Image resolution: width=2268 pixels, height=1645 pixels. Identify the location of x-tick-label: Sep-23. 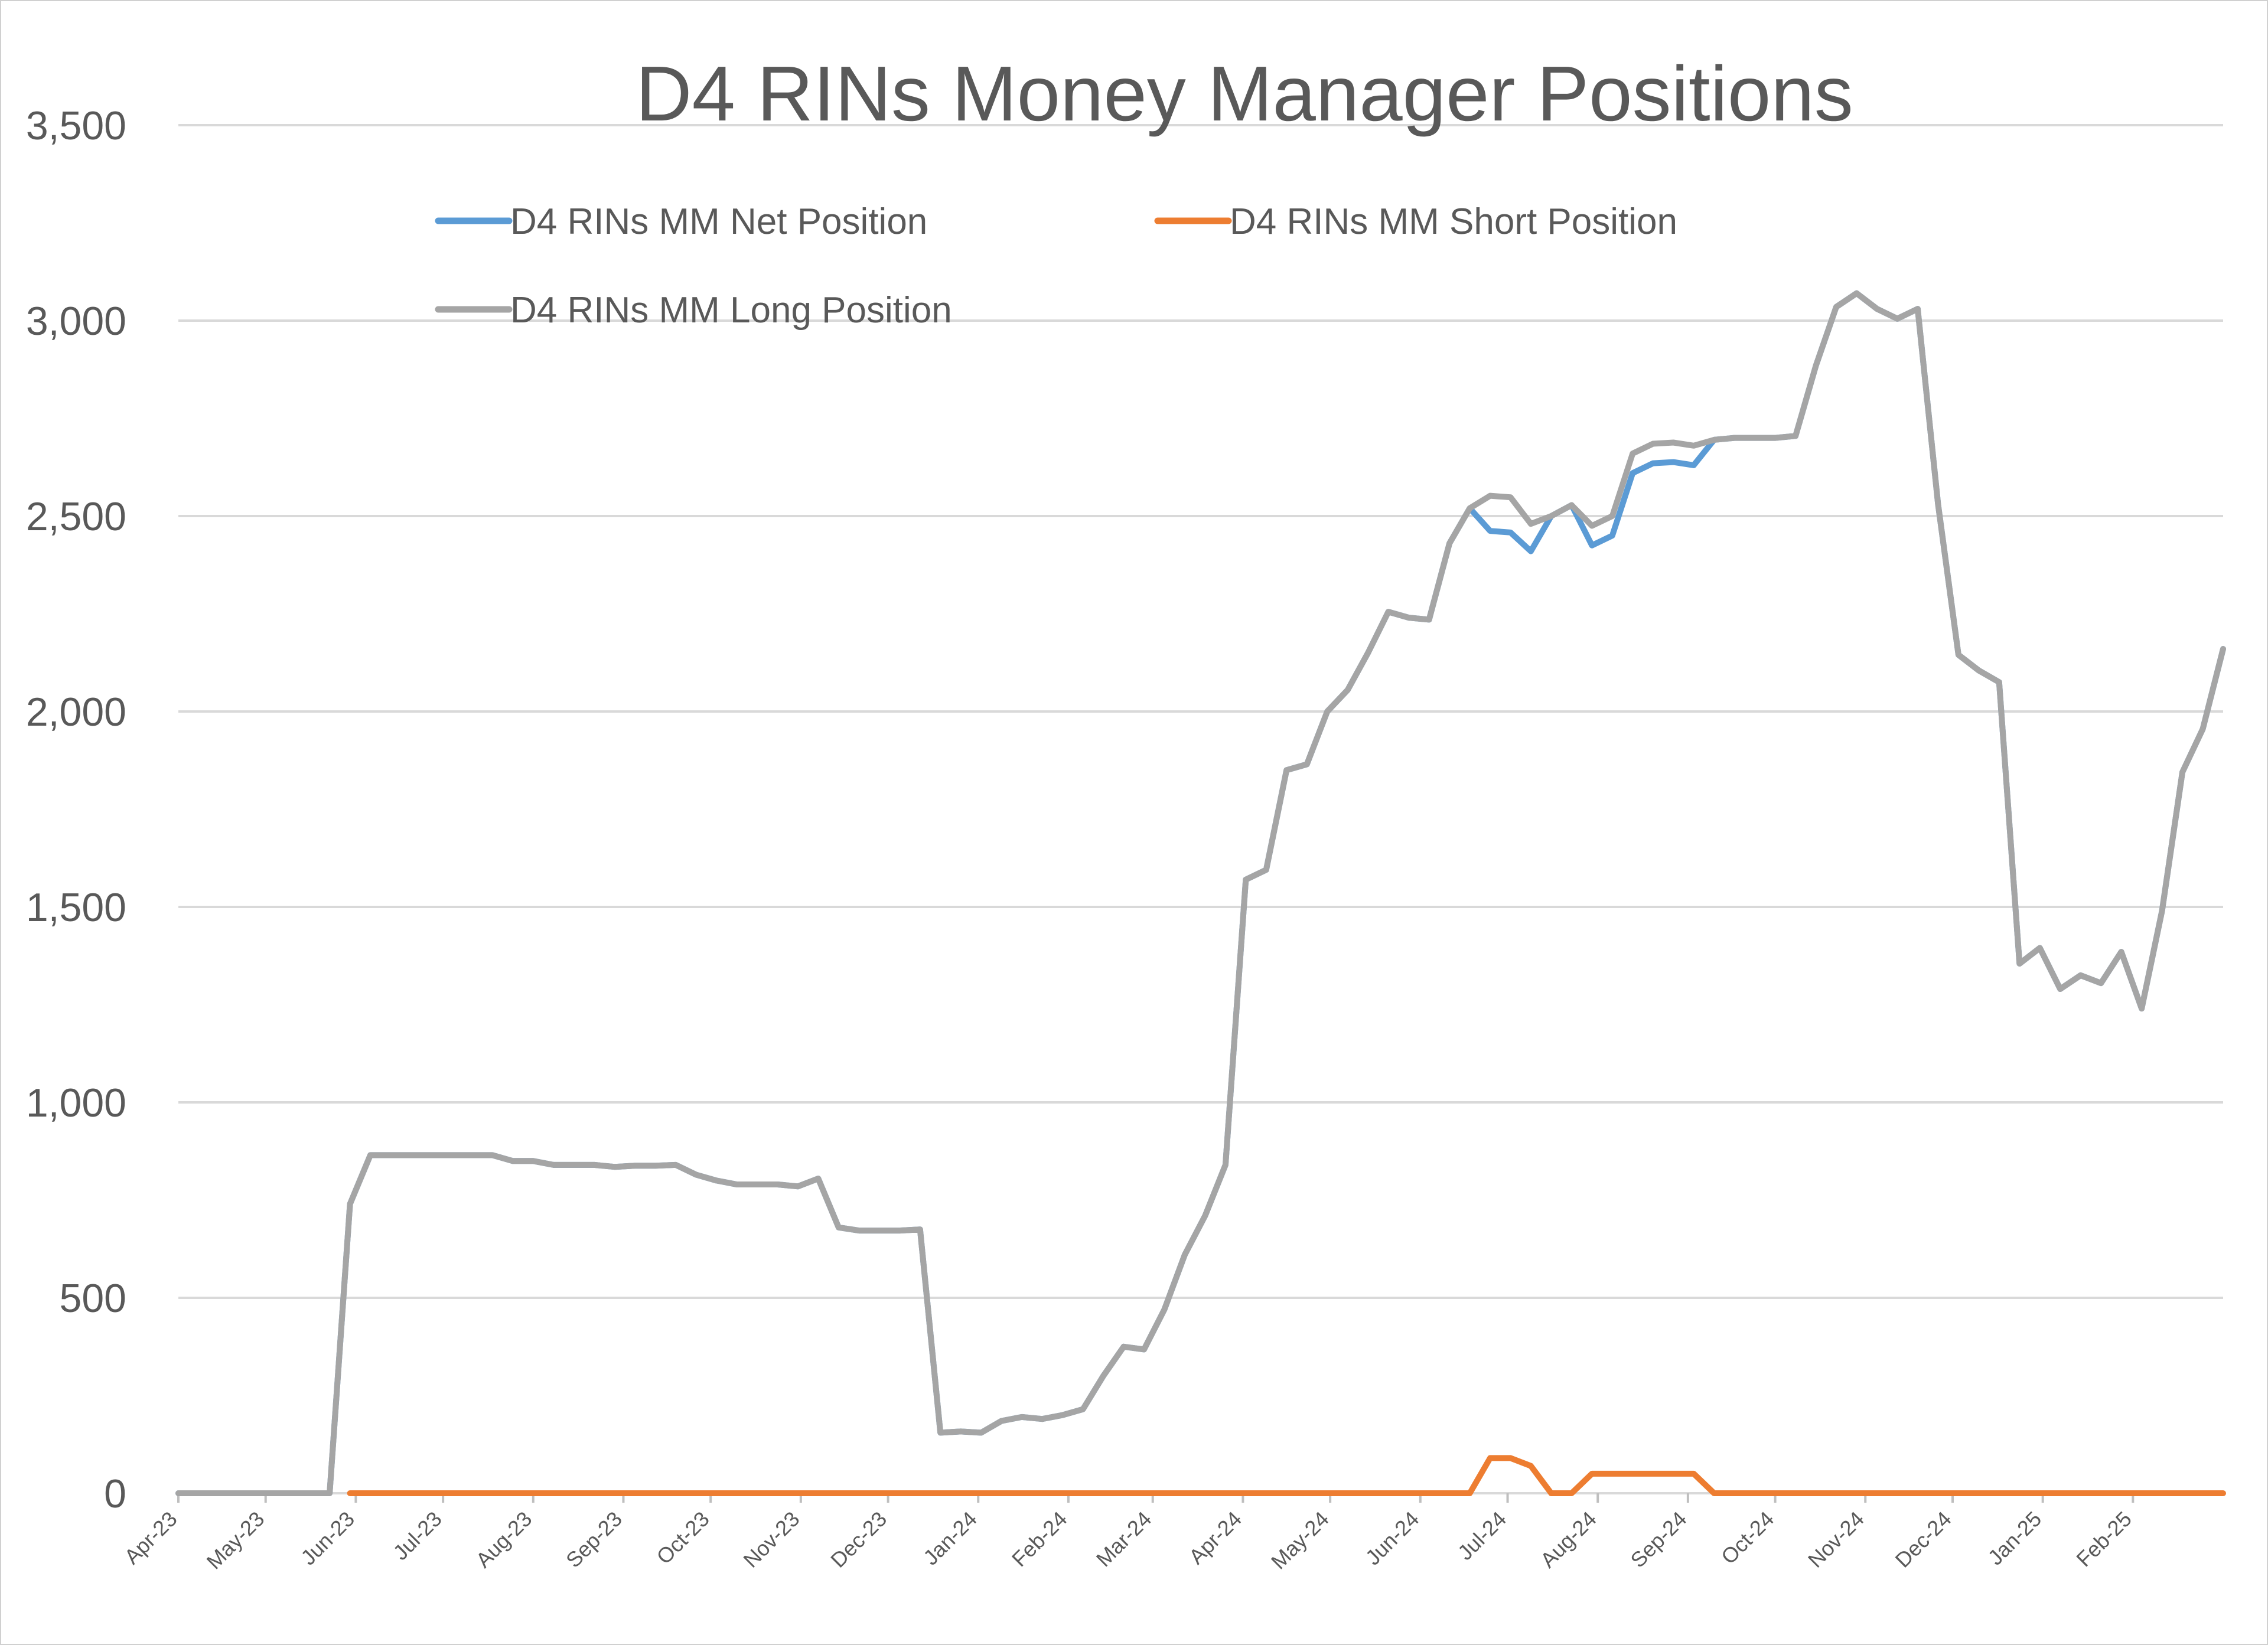
(594, 1539).